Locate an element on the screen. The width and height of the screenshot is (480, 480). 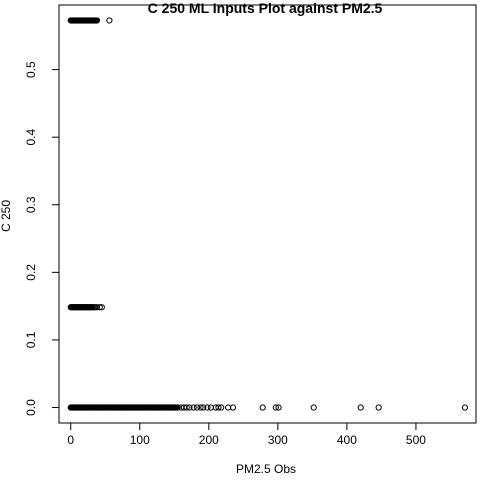
chart-title: C 250 ML Inputs Plot against PM2.5 is located at coordinates (265, 8).